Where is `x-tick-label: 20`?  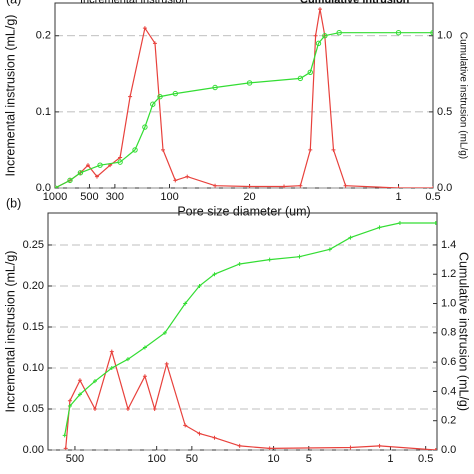 x-tick-label: 20 is located at coordinates (249, 197).